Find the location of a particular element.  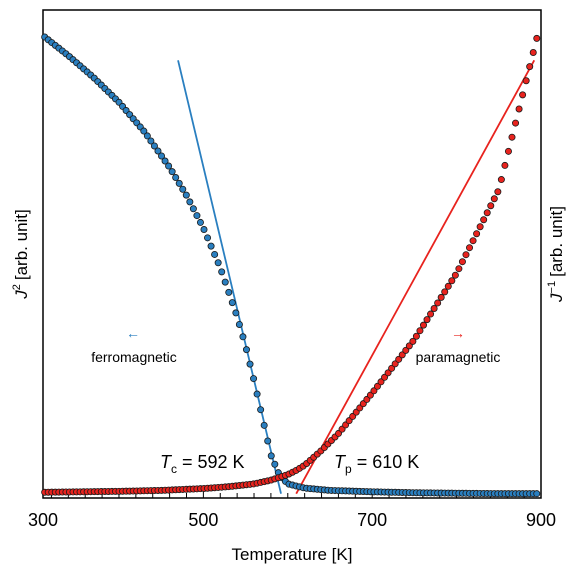

right-arrow: → is located at coordinates (458, 333).